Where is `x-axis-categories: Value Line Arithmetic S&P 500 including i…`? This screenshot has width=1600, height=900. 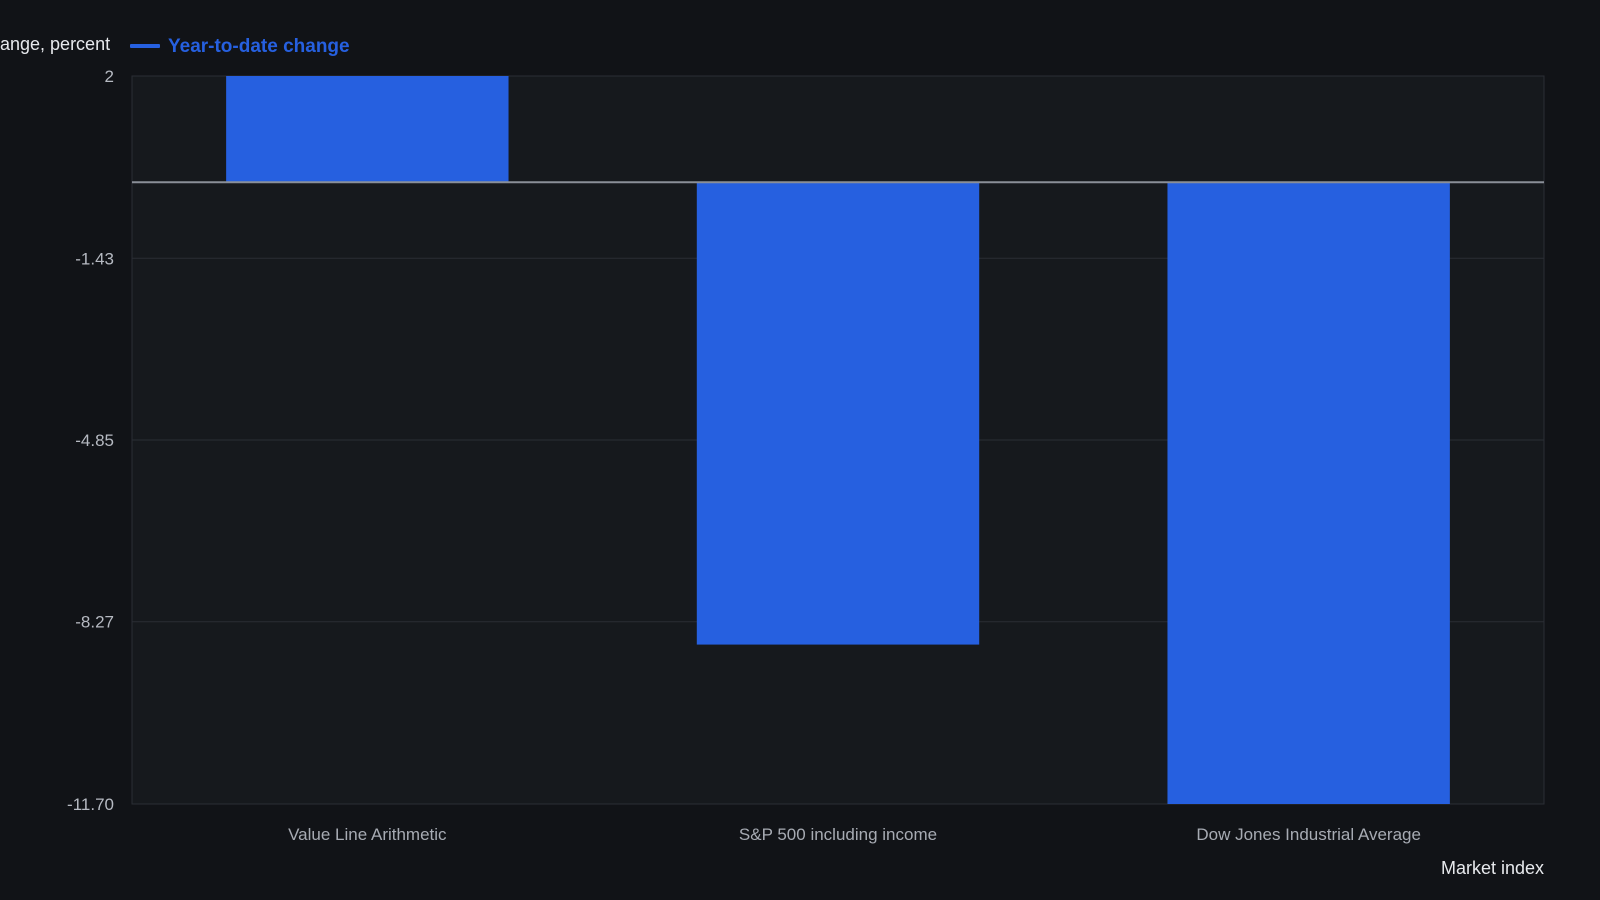 x-axis-categories: Value Line Arithmetic S&P 500 including i… is located at coordinates (854, 834).